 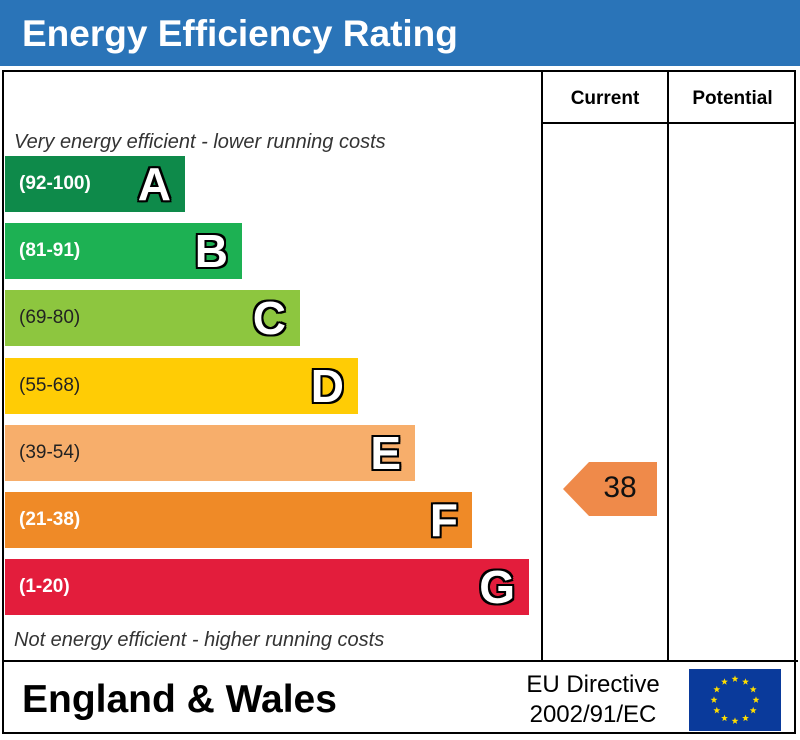 I want to click on band-letter: F, so click(x=443, y=520).